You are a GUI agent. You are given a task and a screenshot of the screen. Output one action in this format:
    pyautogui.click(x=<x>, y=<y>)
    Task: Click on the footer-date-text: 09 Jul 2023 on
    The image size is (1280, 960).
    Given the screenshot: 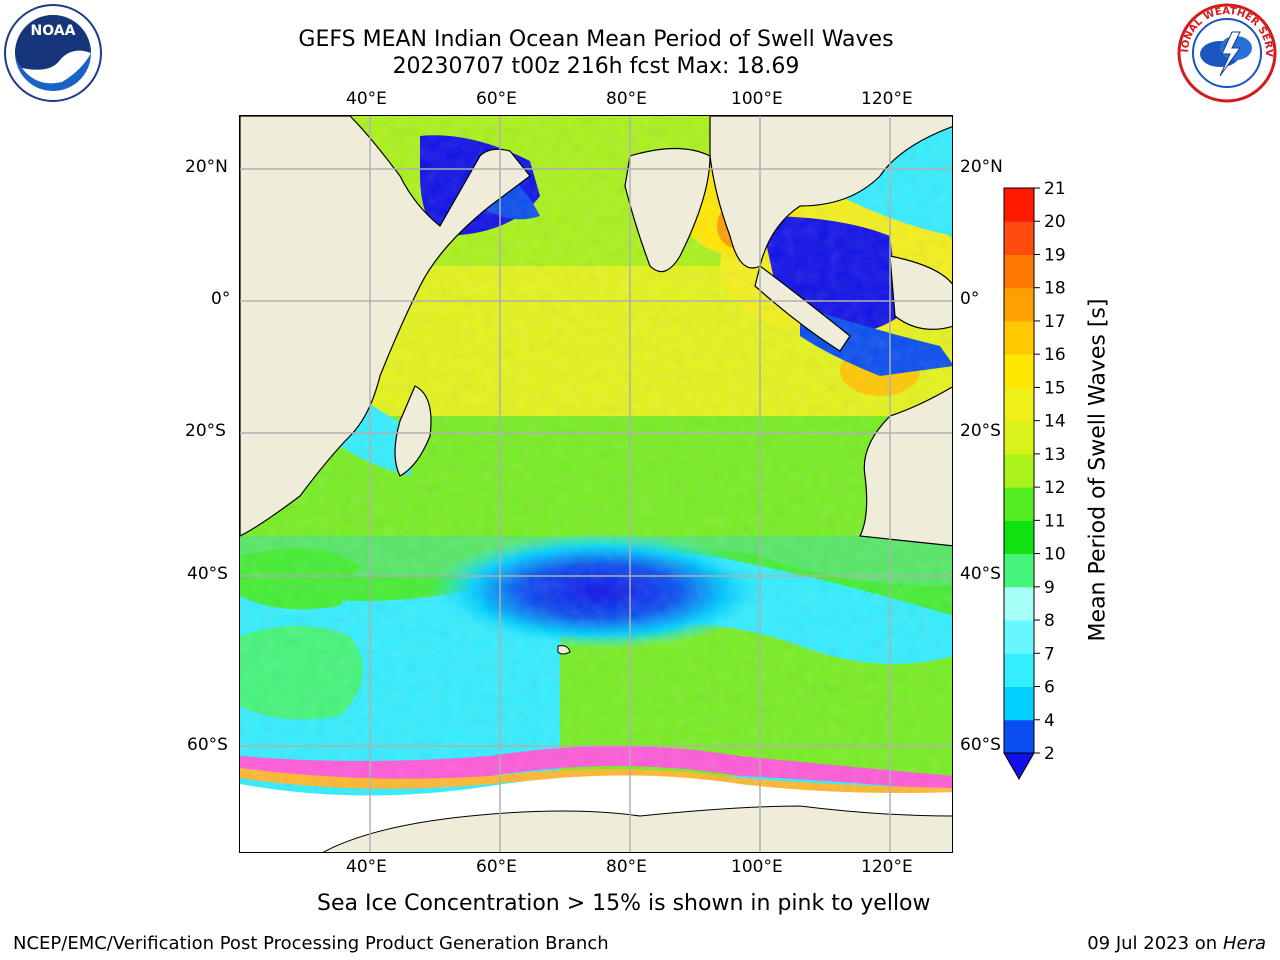 What is the action you would take?
    pyautogui.click(x=1155, y=943)
    